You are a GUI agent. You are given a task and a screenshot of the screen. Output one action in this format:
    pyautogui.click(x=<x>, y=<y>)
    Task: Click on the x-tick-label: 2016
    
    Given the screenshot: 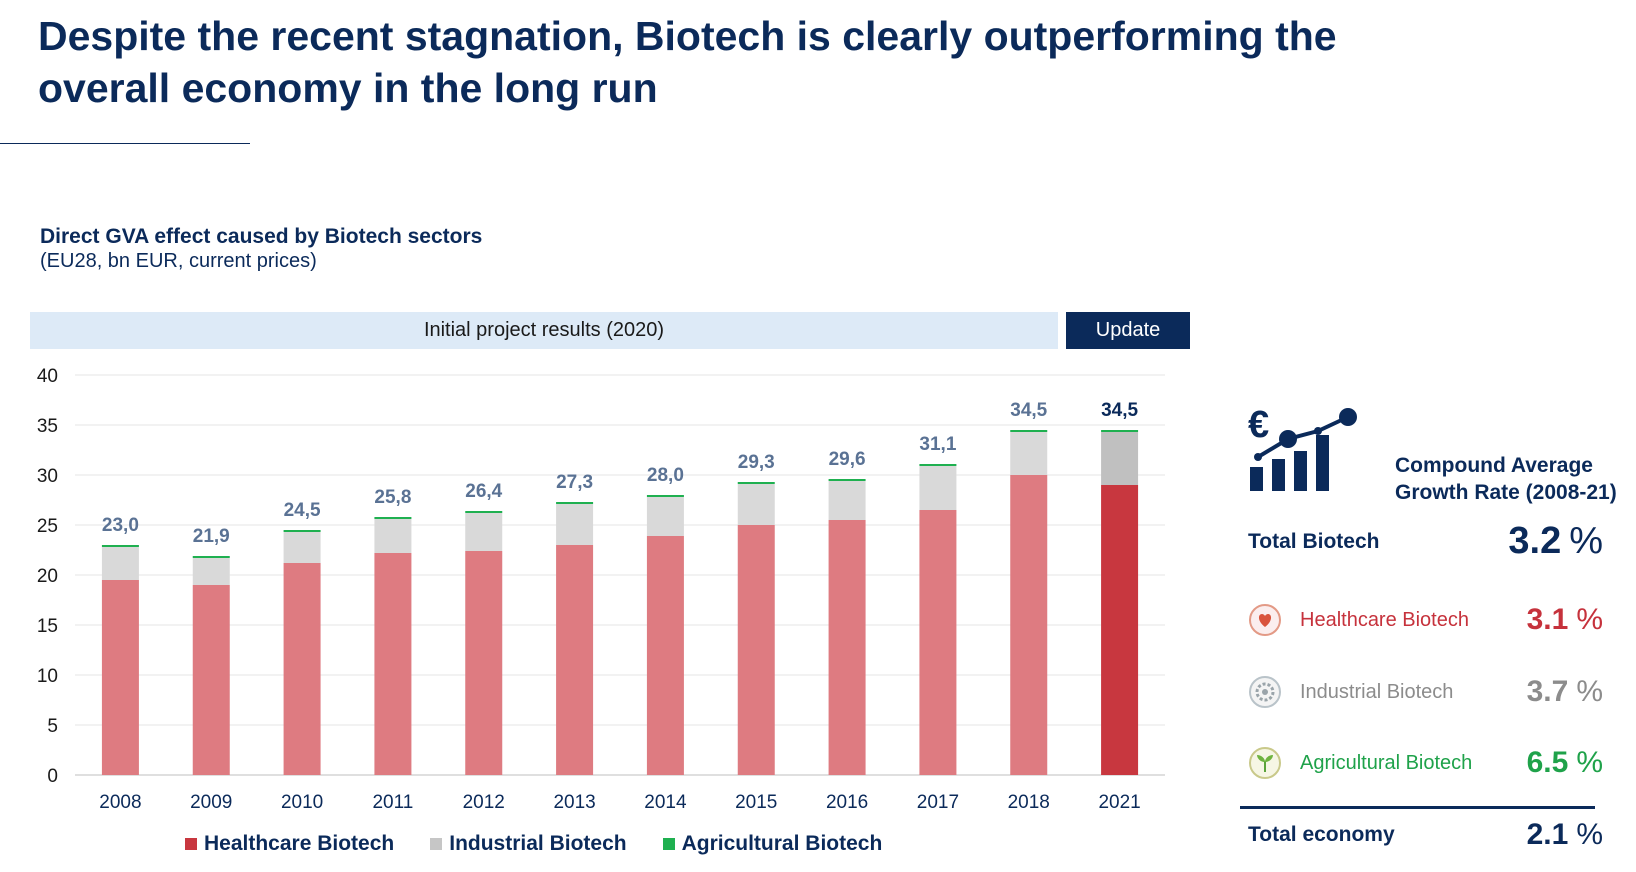 What is the action you would take?
    pyautogui.click(x=847, y=802)
    